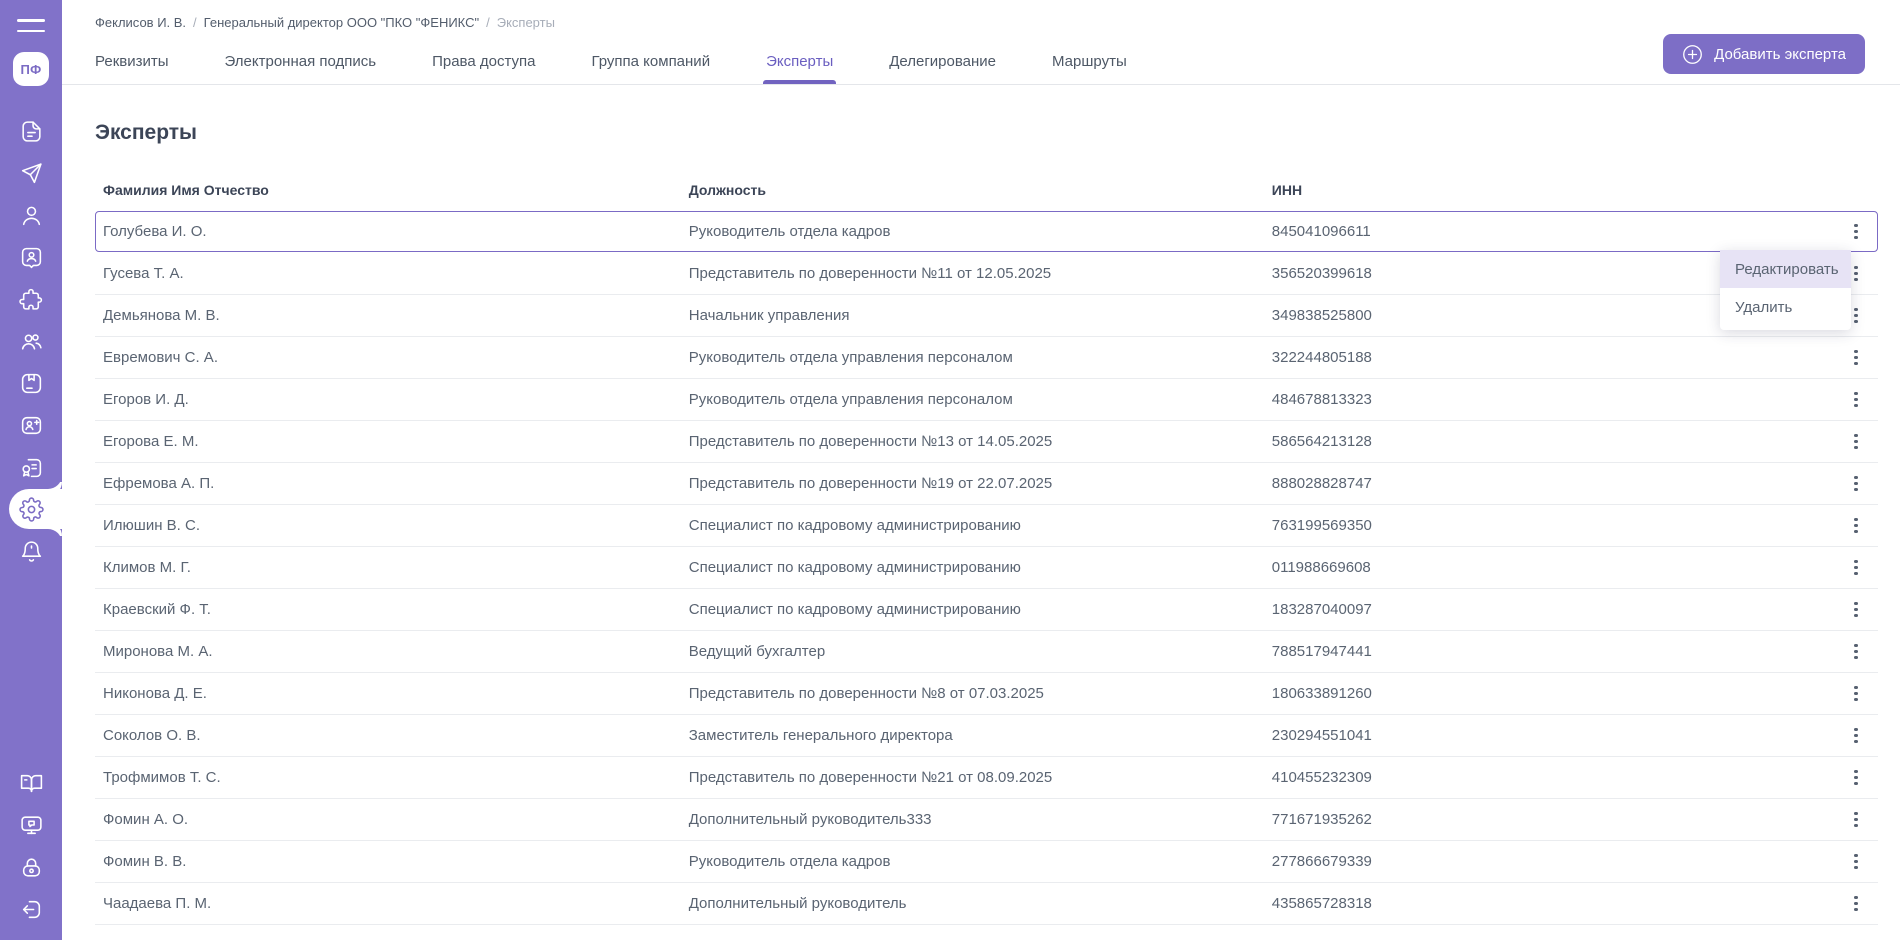  I want to click on tab-2: Права доступа, so click(484, 61).